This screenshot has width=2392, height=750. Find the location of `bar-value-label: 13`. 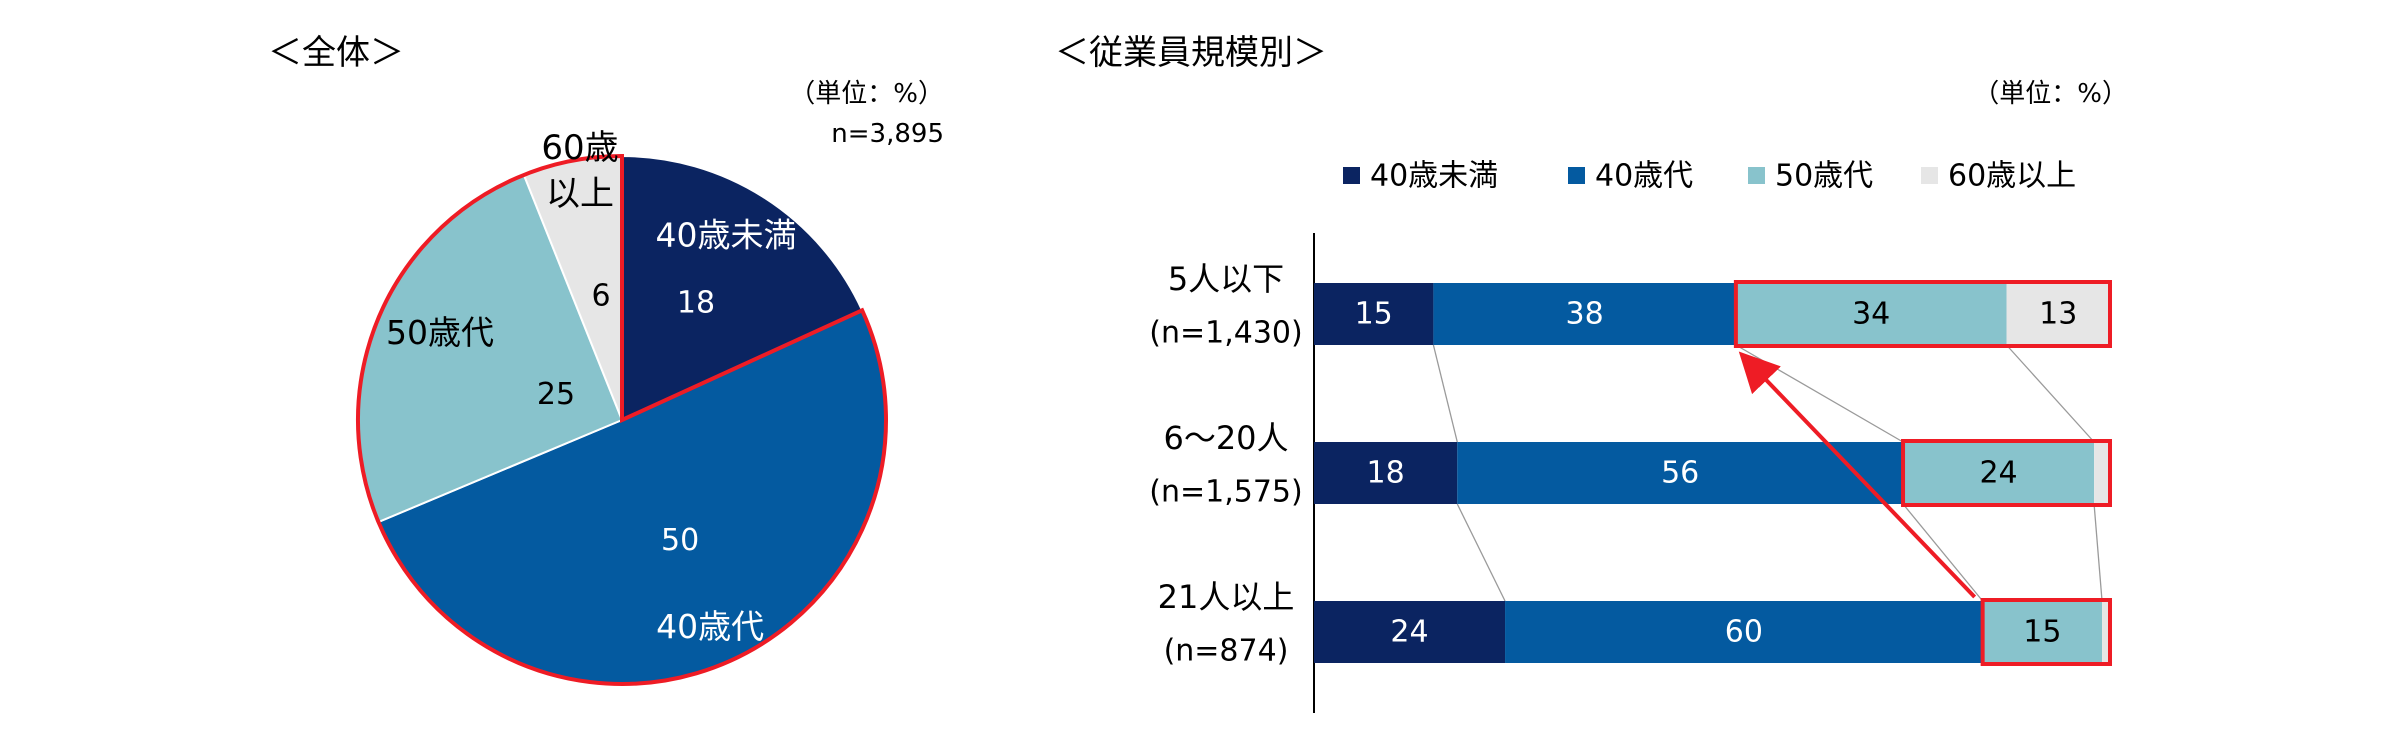

bar-value-label: 13 is located at coordinates (2058, 314).